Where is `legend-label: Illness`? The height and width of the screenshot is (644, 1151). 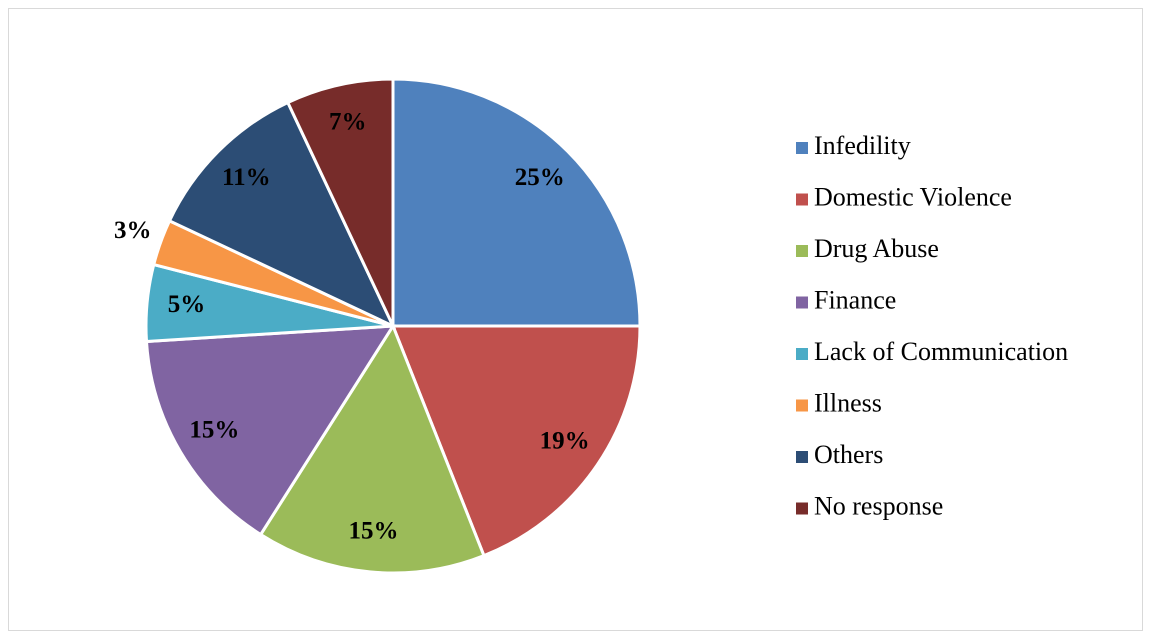 legend-label: Illness is located at coordinates (848, 402).